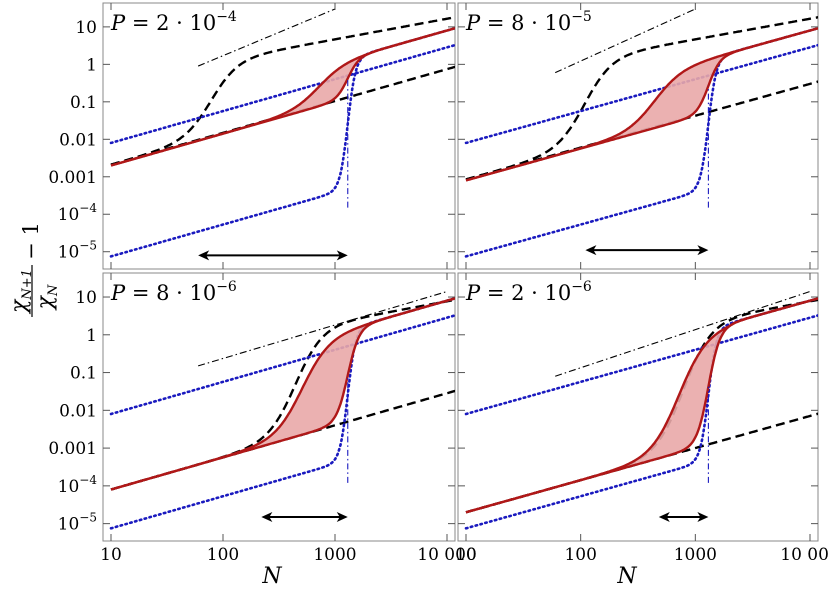 The width and height of the screenshot is (830, 592). Describe the element at coordinates (47, 297) in the screenshot. I see `y-axis-title-denominator: χN` at that location.